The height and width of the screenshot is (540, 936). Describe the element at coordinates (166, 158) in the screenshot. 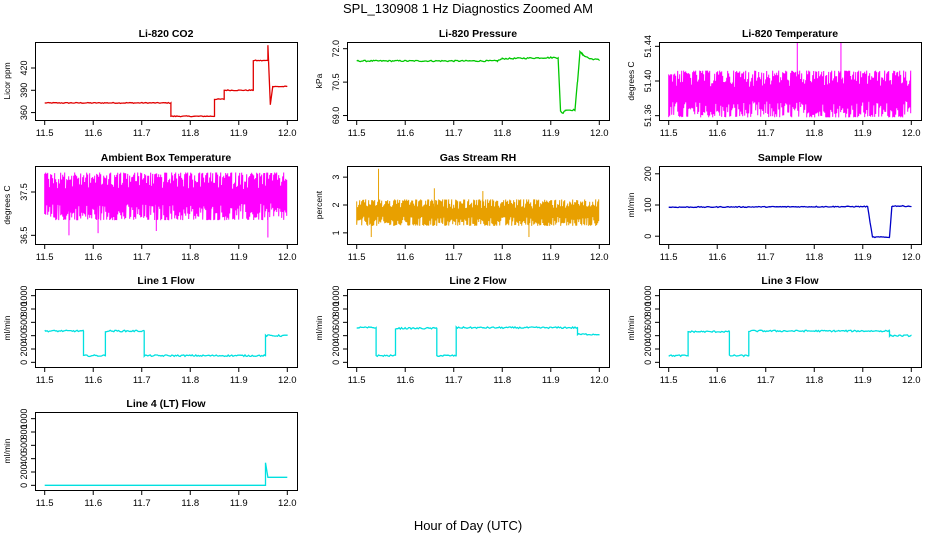

I see `chart-title: Ambient Box Temperature` at that location.